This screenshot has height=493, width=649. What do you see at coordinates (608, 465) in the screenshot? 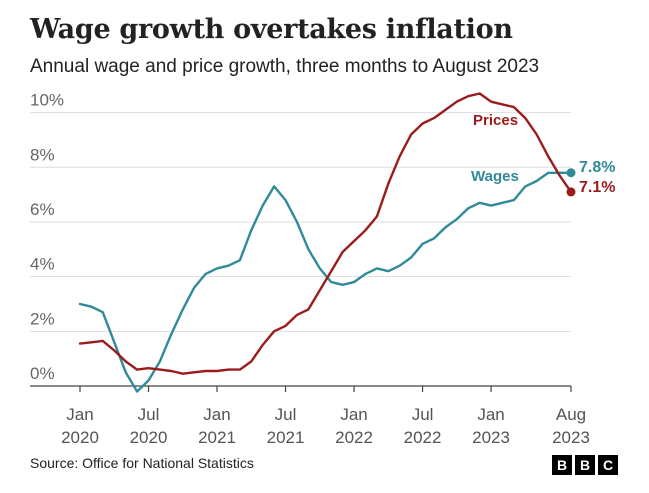
I see `logo-letter-c: C` at bounding box center [608, 465].